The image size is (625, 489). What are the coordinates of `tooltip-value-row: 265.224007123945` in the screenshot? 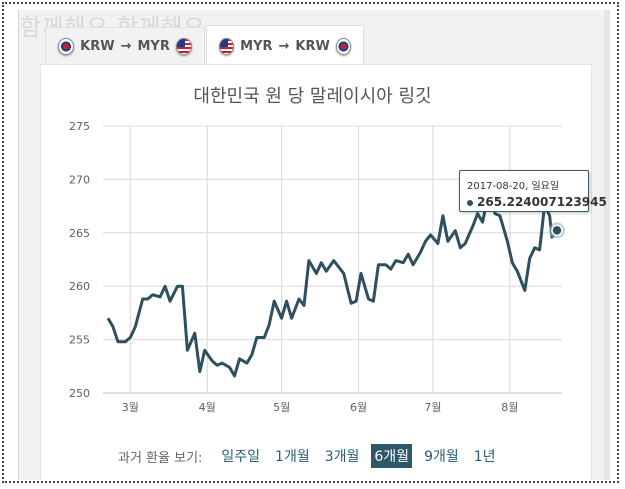 It's located at (537, 202).